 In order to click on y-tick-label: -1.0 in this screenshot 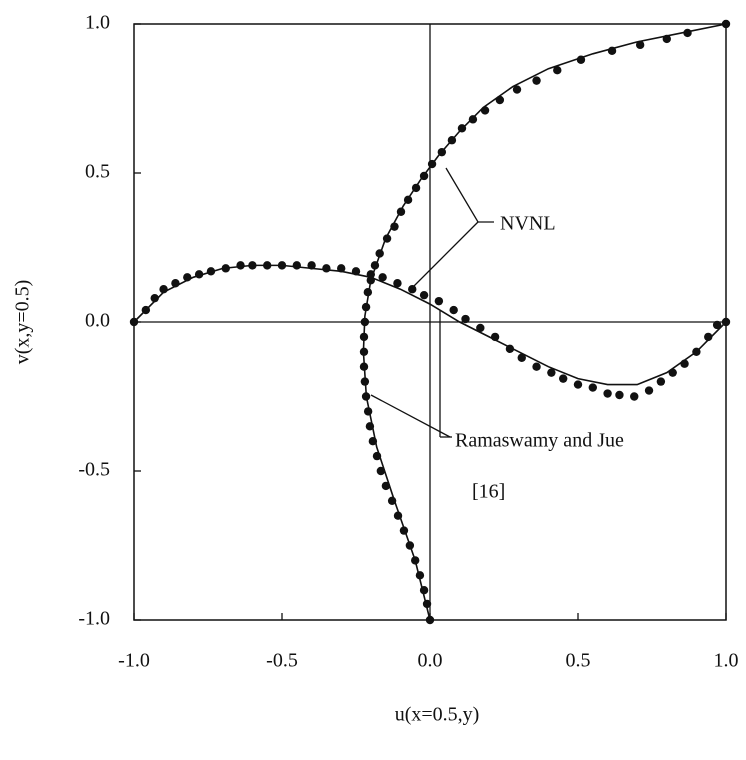, I will do `click(94, 619)`.